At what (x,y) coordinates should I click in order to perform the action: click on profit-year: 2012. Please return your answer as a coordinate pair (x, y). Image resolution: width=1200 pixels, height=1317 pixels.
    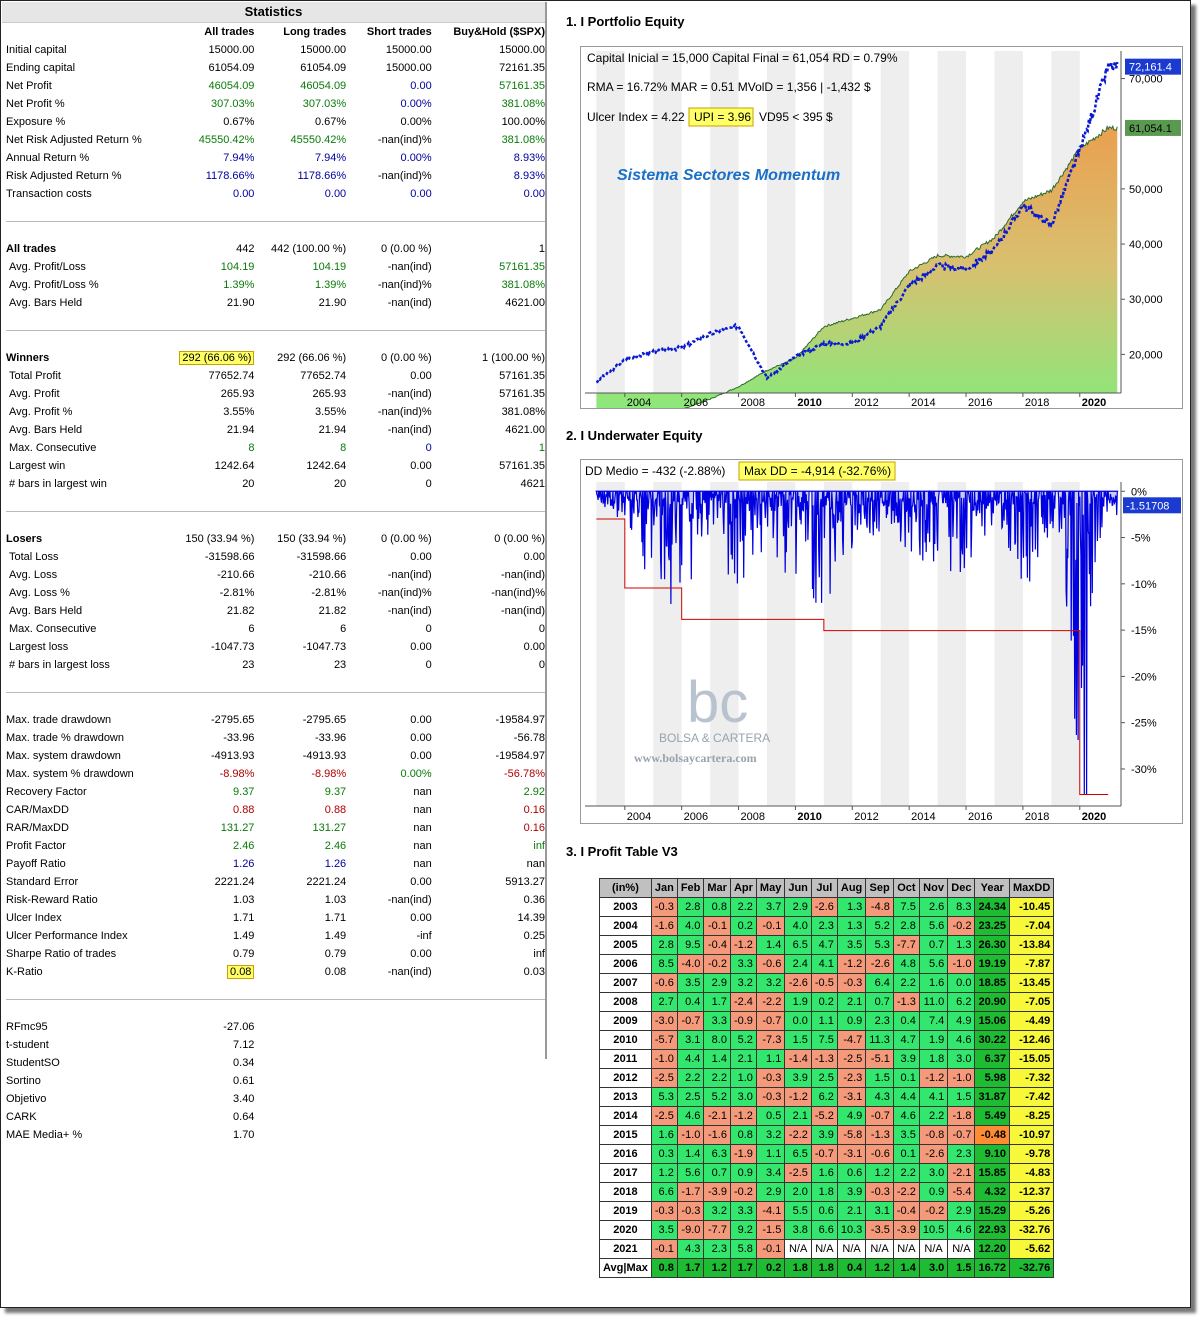
    Looking at the image, I should click on (625, 1078).